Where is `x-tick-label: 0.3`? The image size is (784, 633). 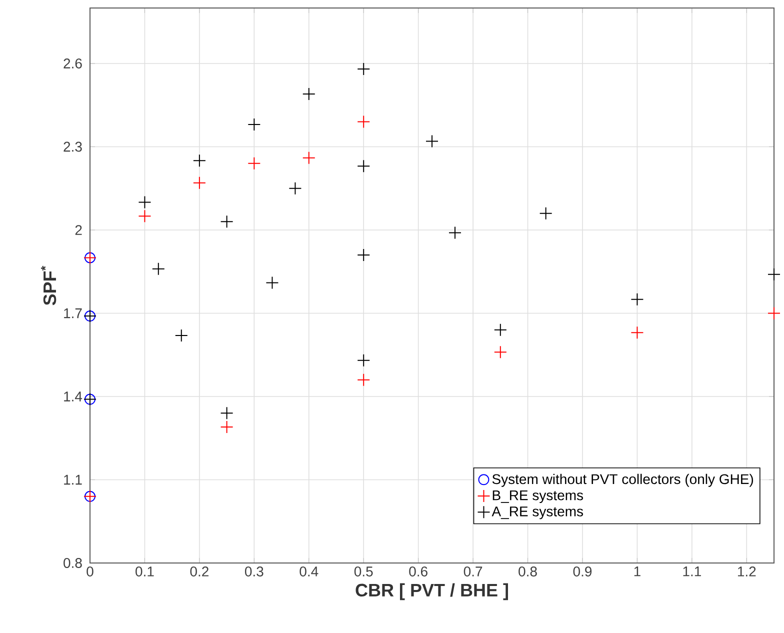
x-tick-label: 0.3 is located at coordinates (254, 571).